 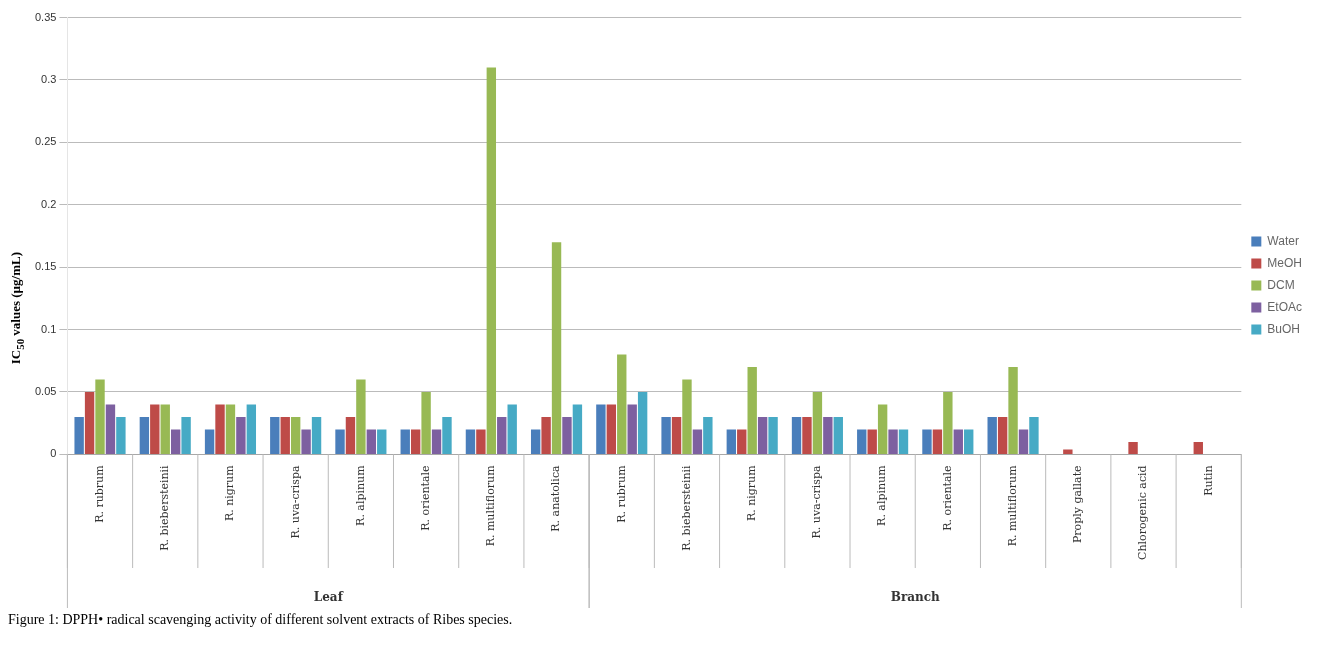 What do you see at coordinates (1284, 262) in the screenshot?
I see `legend-label: MeOH` at bounding box center [1284, 262].